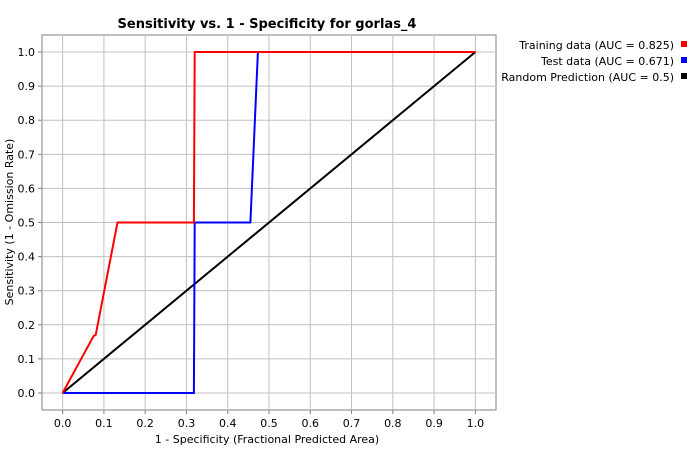 The image size is (700, 455). What do you see at coordinates (187, 423) in the screenshot?
I see `x-tick-label: 0.3` at bounding box center [187, 423].